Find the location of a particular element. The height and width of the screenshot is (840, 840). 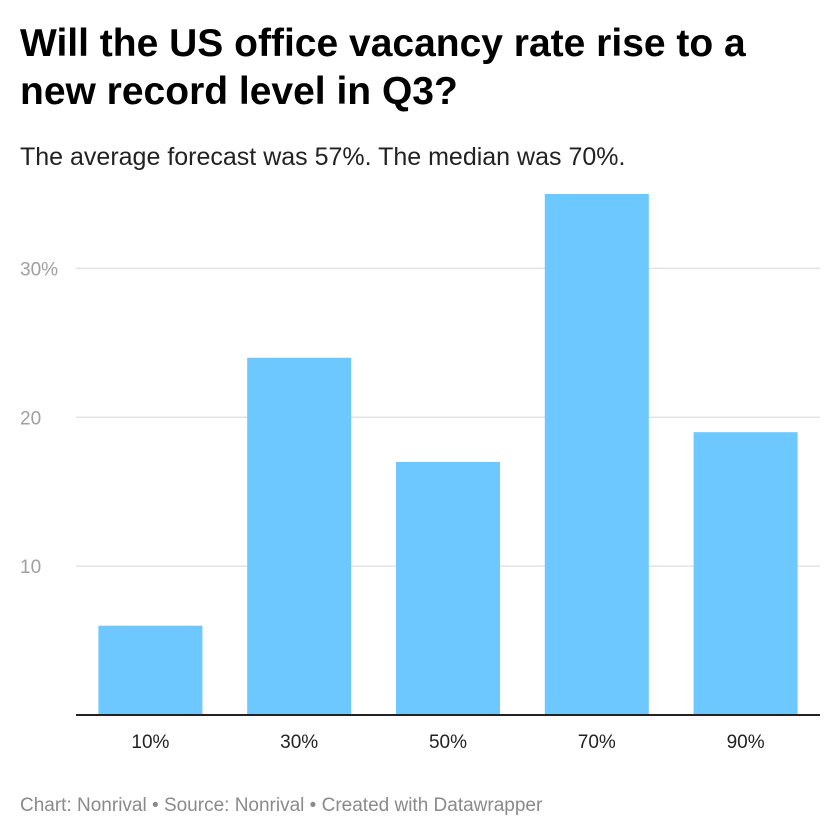

x-tick-label: 50% is located at coordinates (448, 742).